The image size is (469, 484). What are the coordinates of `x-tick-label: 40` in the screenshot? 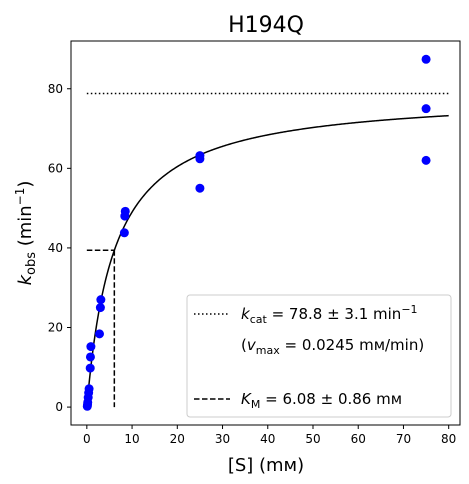 It's located at (267, 439).